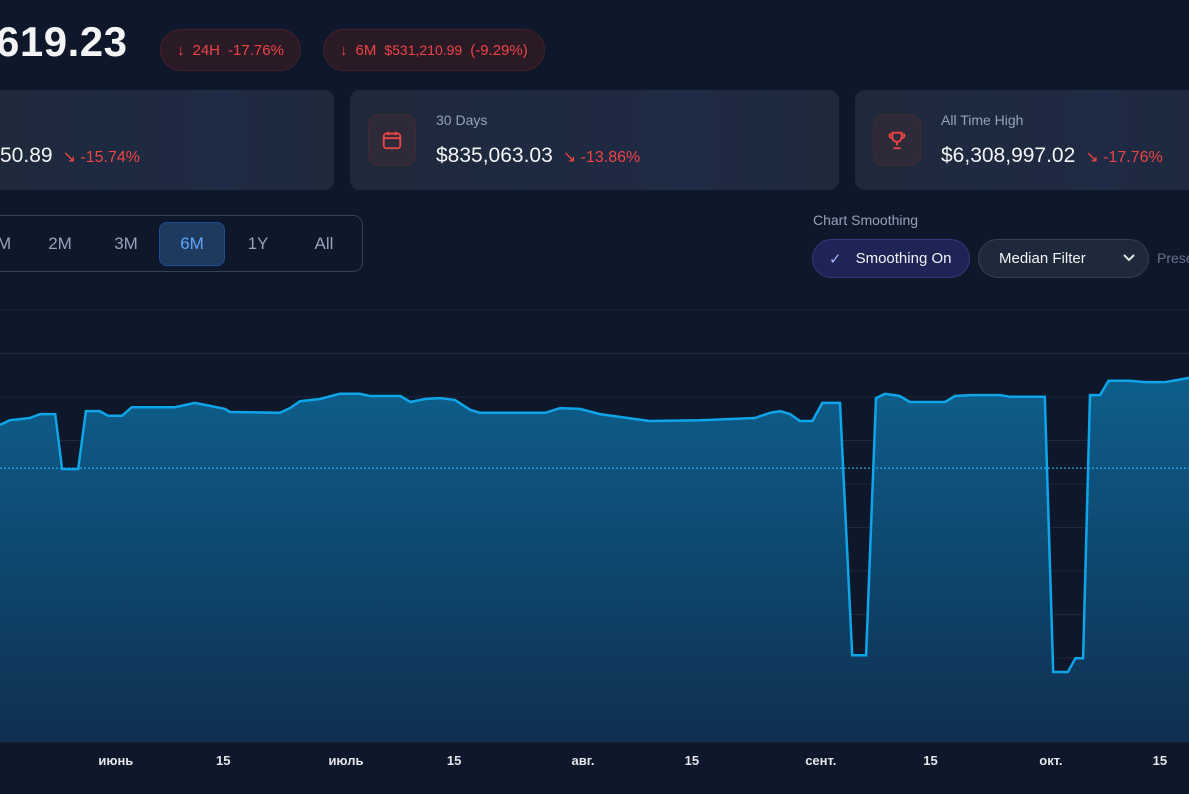  What do you see at coordinates (1173, 258) in the screenshot?
I see `preset-label: Prese` at bounding box center [1173, 258].